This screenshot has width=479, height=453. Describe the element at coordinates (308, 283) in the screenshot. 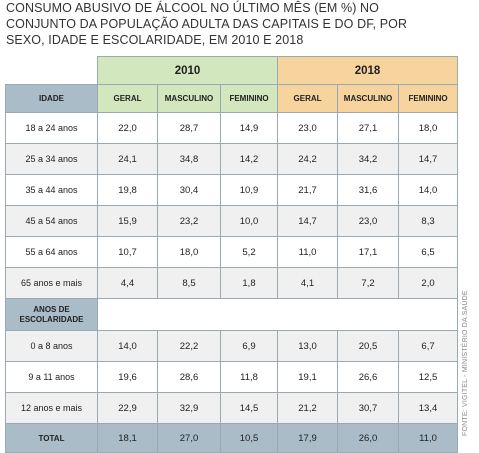

I see `value-cell: 4,1` at that location.